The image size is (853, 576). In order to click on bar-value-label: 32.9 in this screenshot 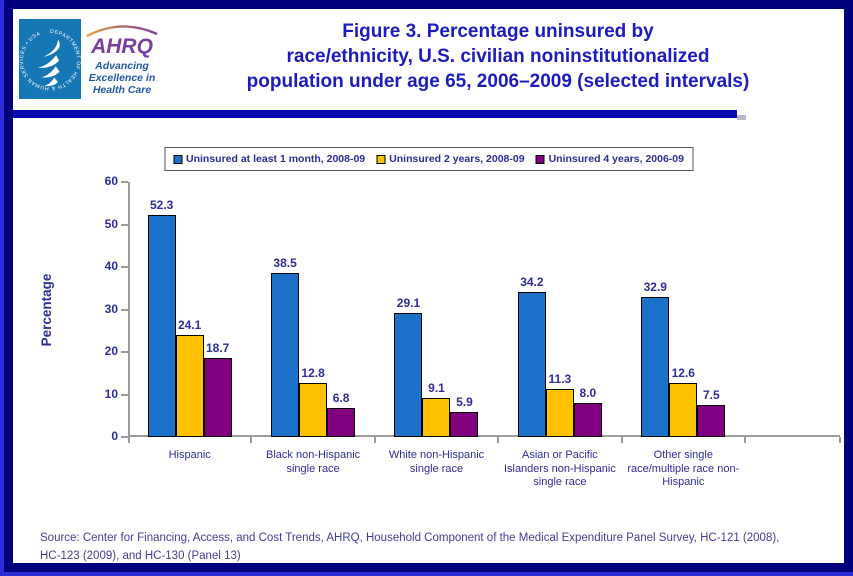, I will do `click(655, 287)`.